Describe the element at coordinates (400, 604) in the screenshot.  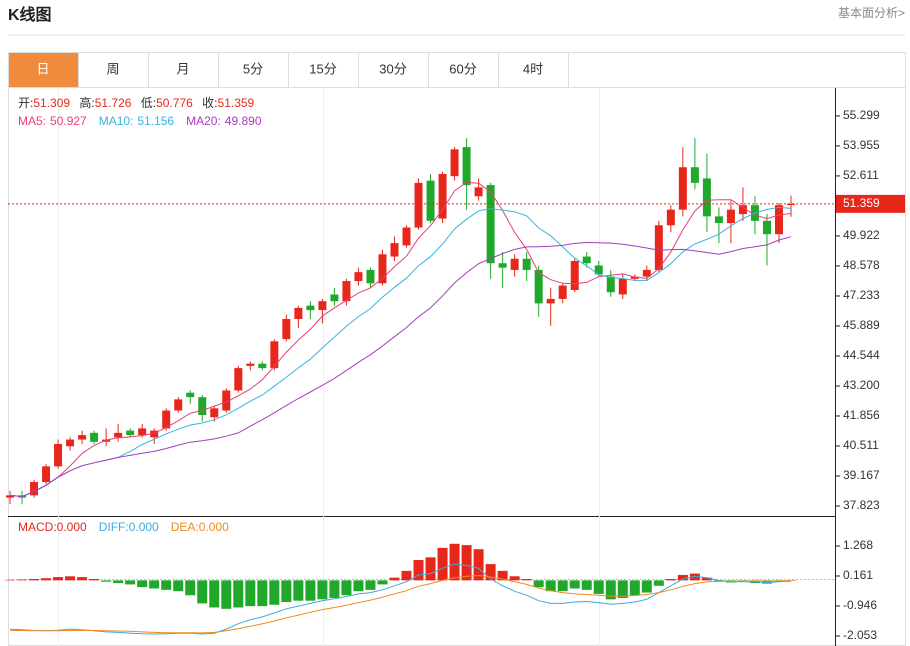
I see `dea-line` at that location.